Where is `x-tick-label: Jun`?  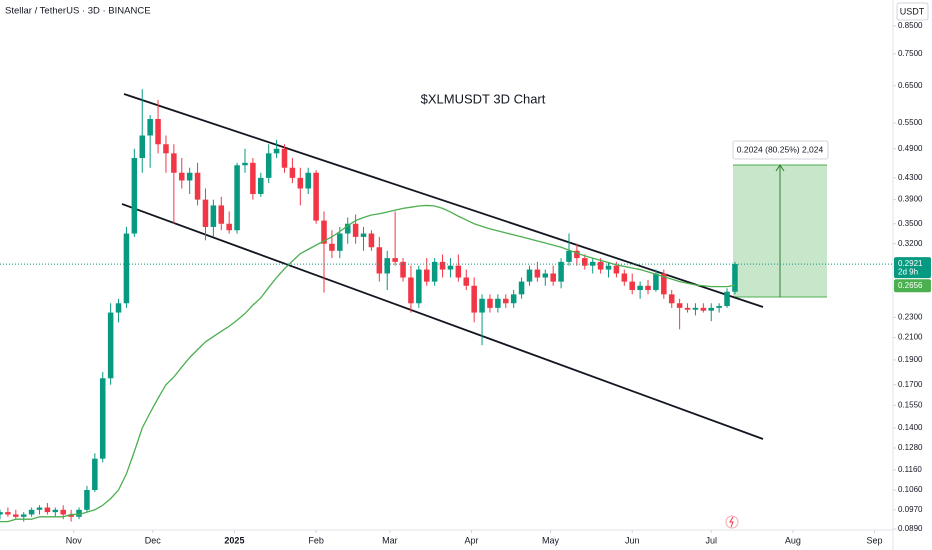
x-tick-label: Jun is located at coordinates (632, 540).